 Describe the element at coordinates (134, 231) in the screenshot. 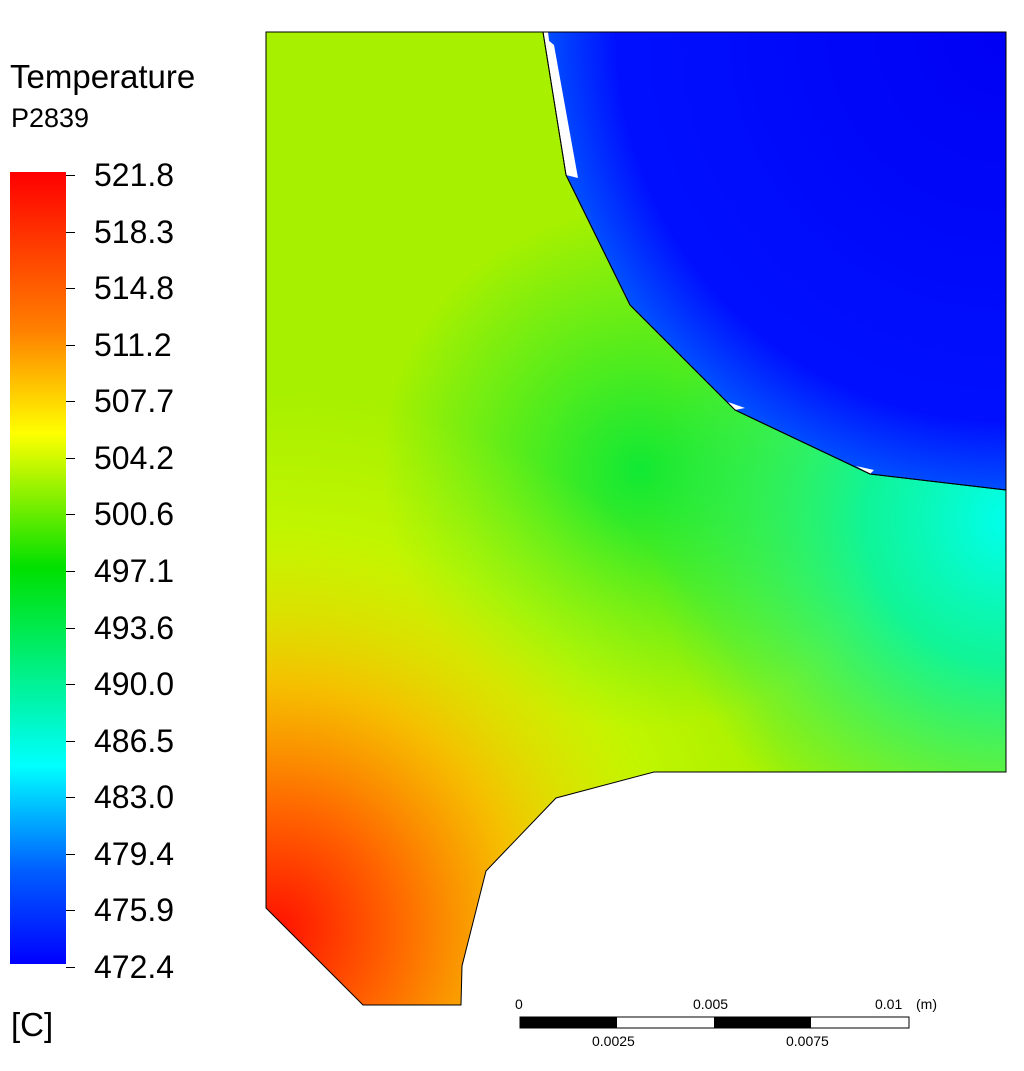

I see `tick-label: 518.3` at that location.